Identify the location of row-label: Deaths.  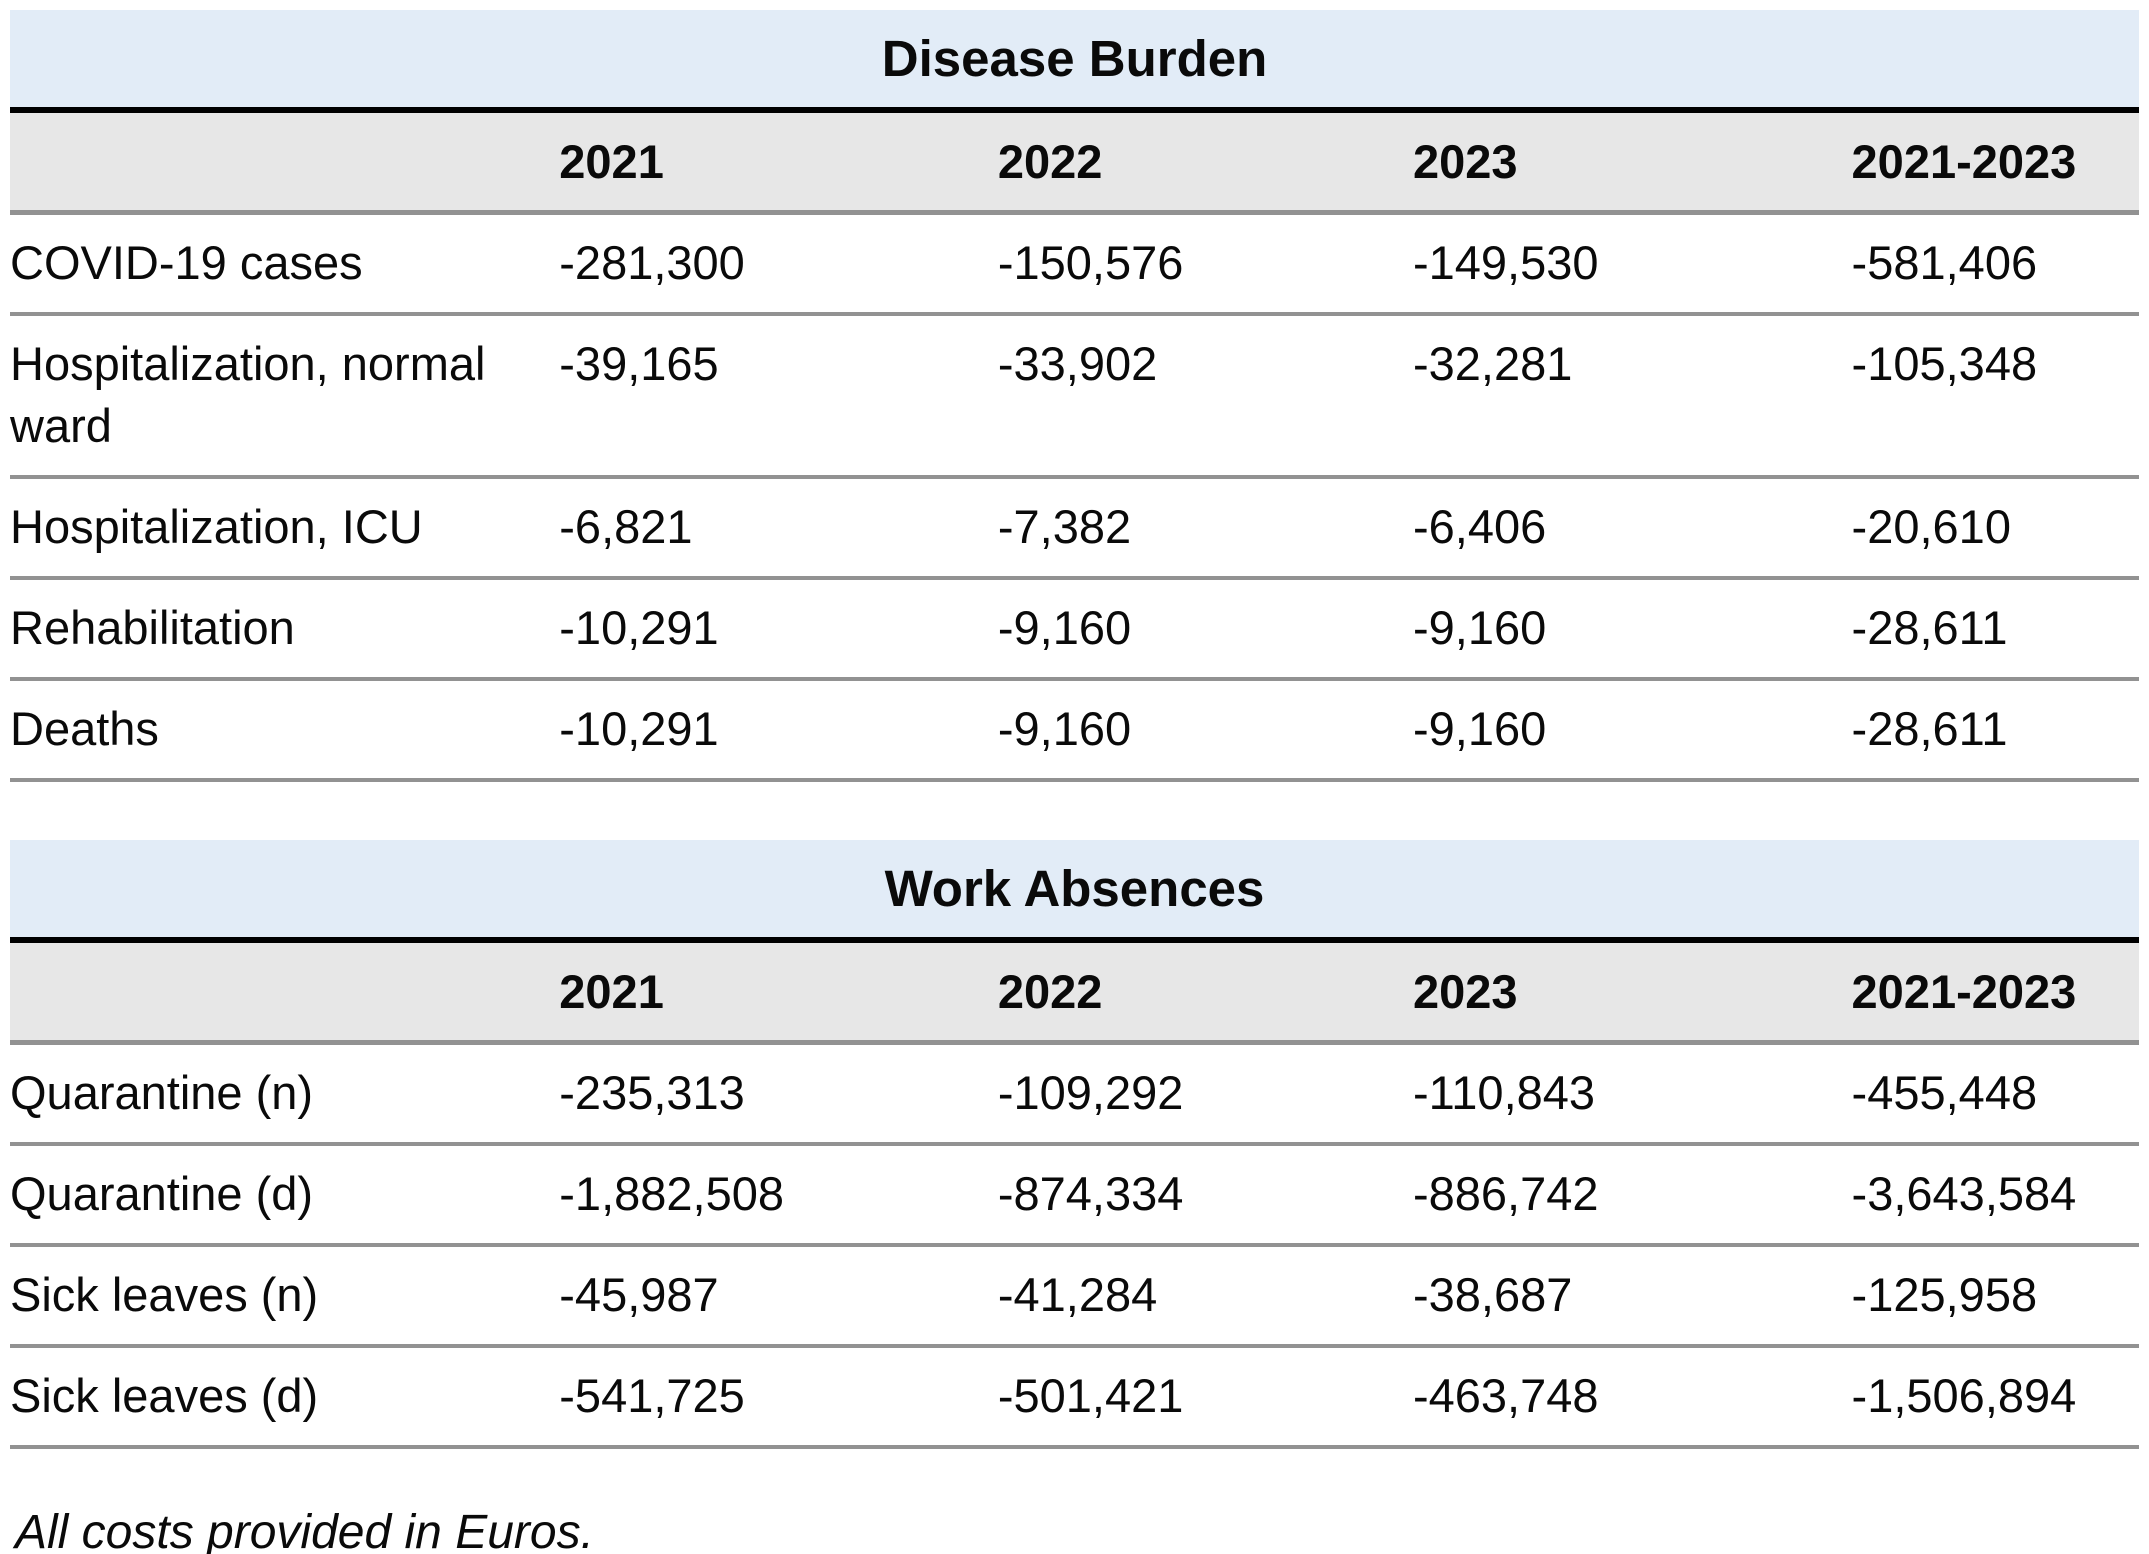
(285, 731).